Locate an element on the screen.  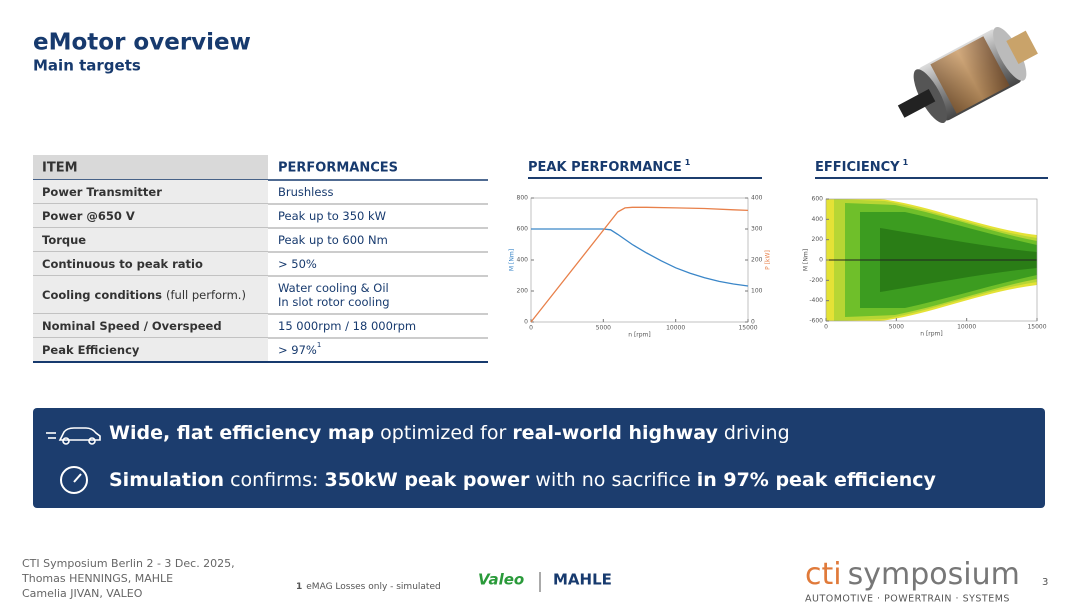
subtitle: Main targets is located at coordinates (87, 66).